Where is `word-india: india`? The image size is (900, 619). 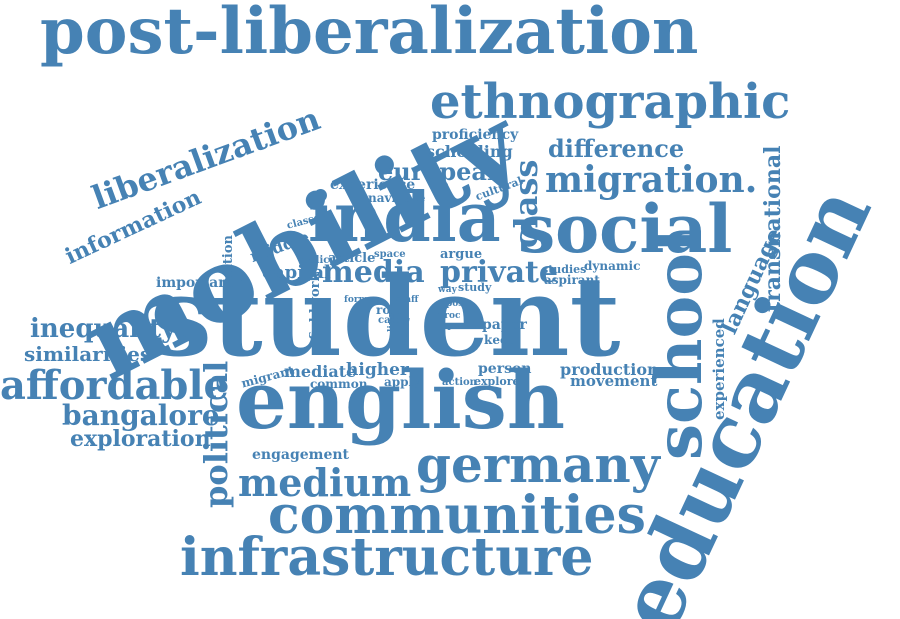 word-india: india is located at coordinates (404, 218).